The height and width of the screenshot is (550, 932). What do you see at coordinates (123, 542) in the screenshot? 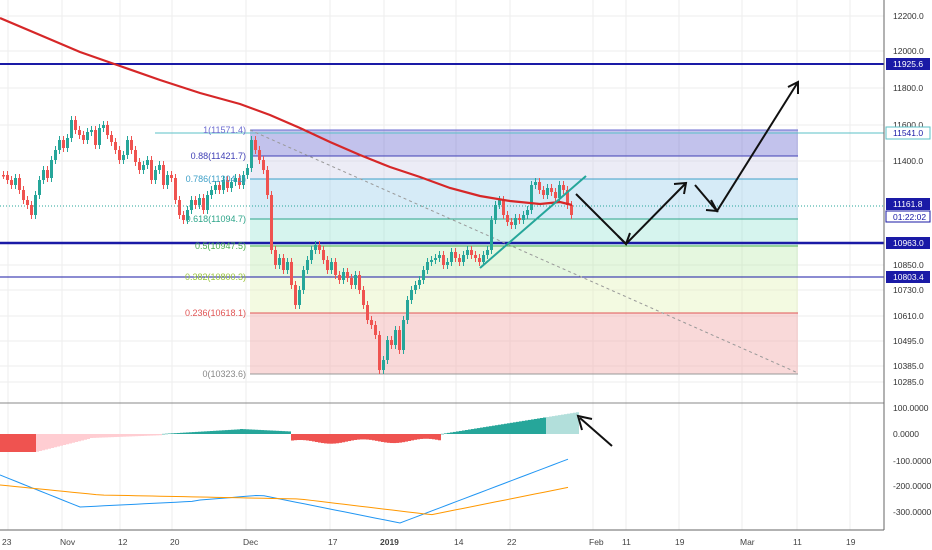
I see `date-tick-label: 12` at bounding box center [123, 542].